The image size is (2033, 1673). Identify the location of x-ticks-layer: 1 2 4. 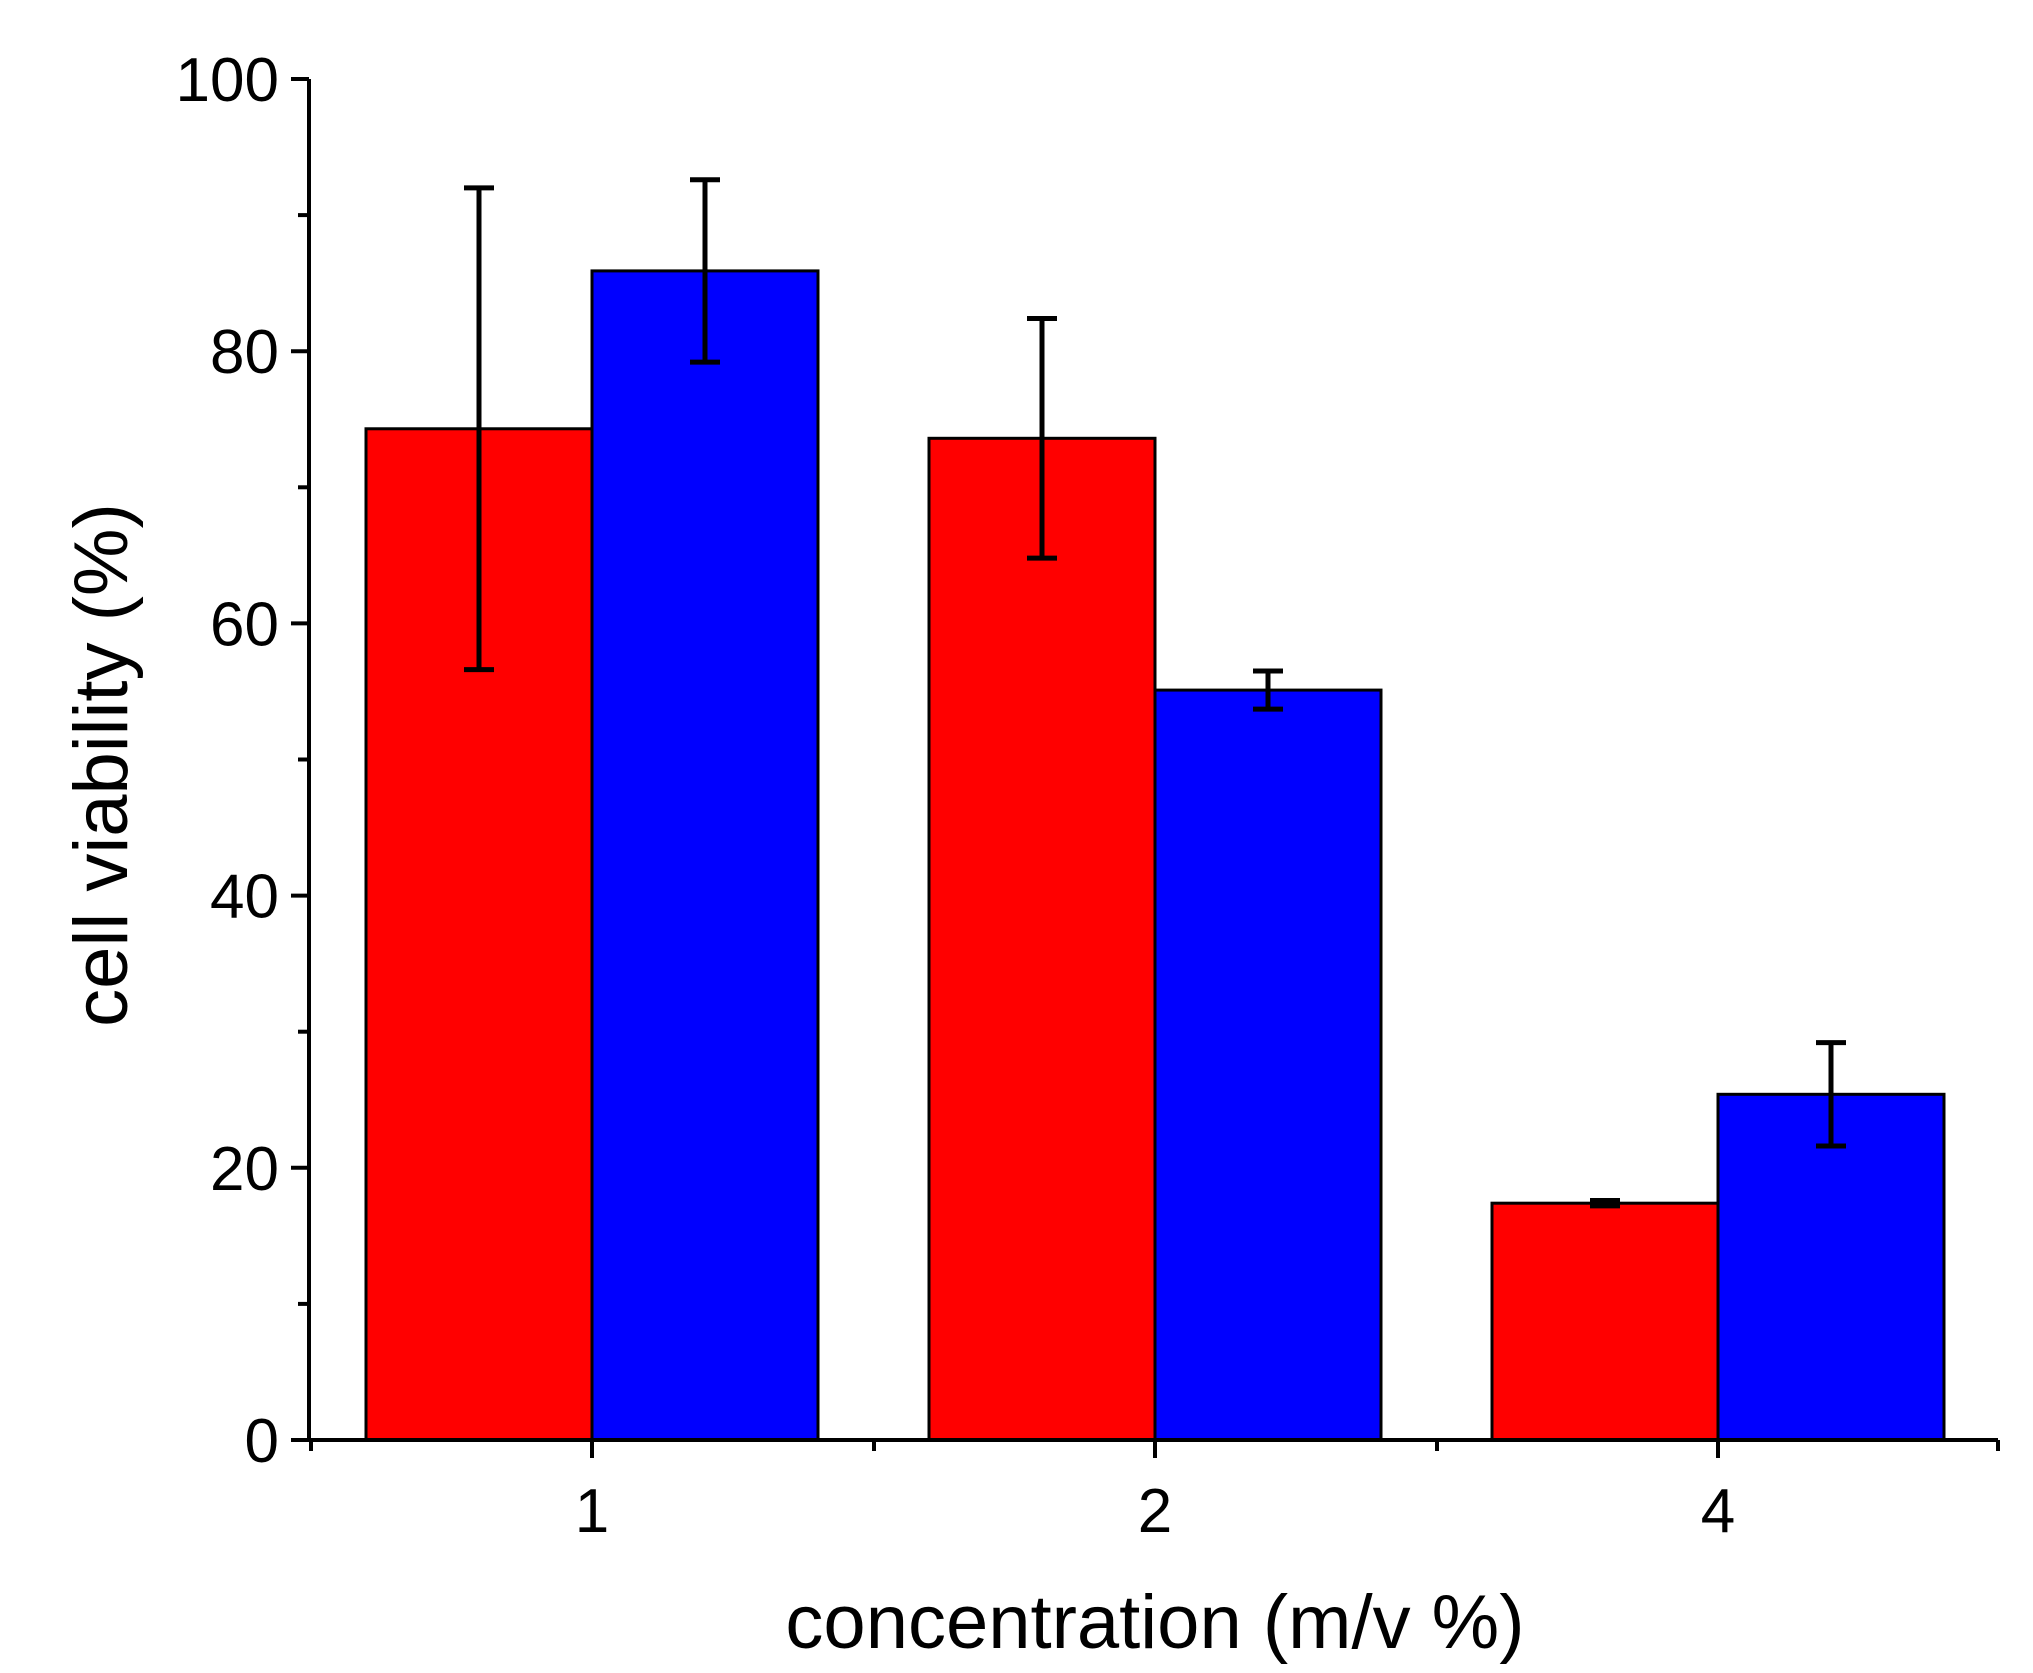
(1154, 1493).